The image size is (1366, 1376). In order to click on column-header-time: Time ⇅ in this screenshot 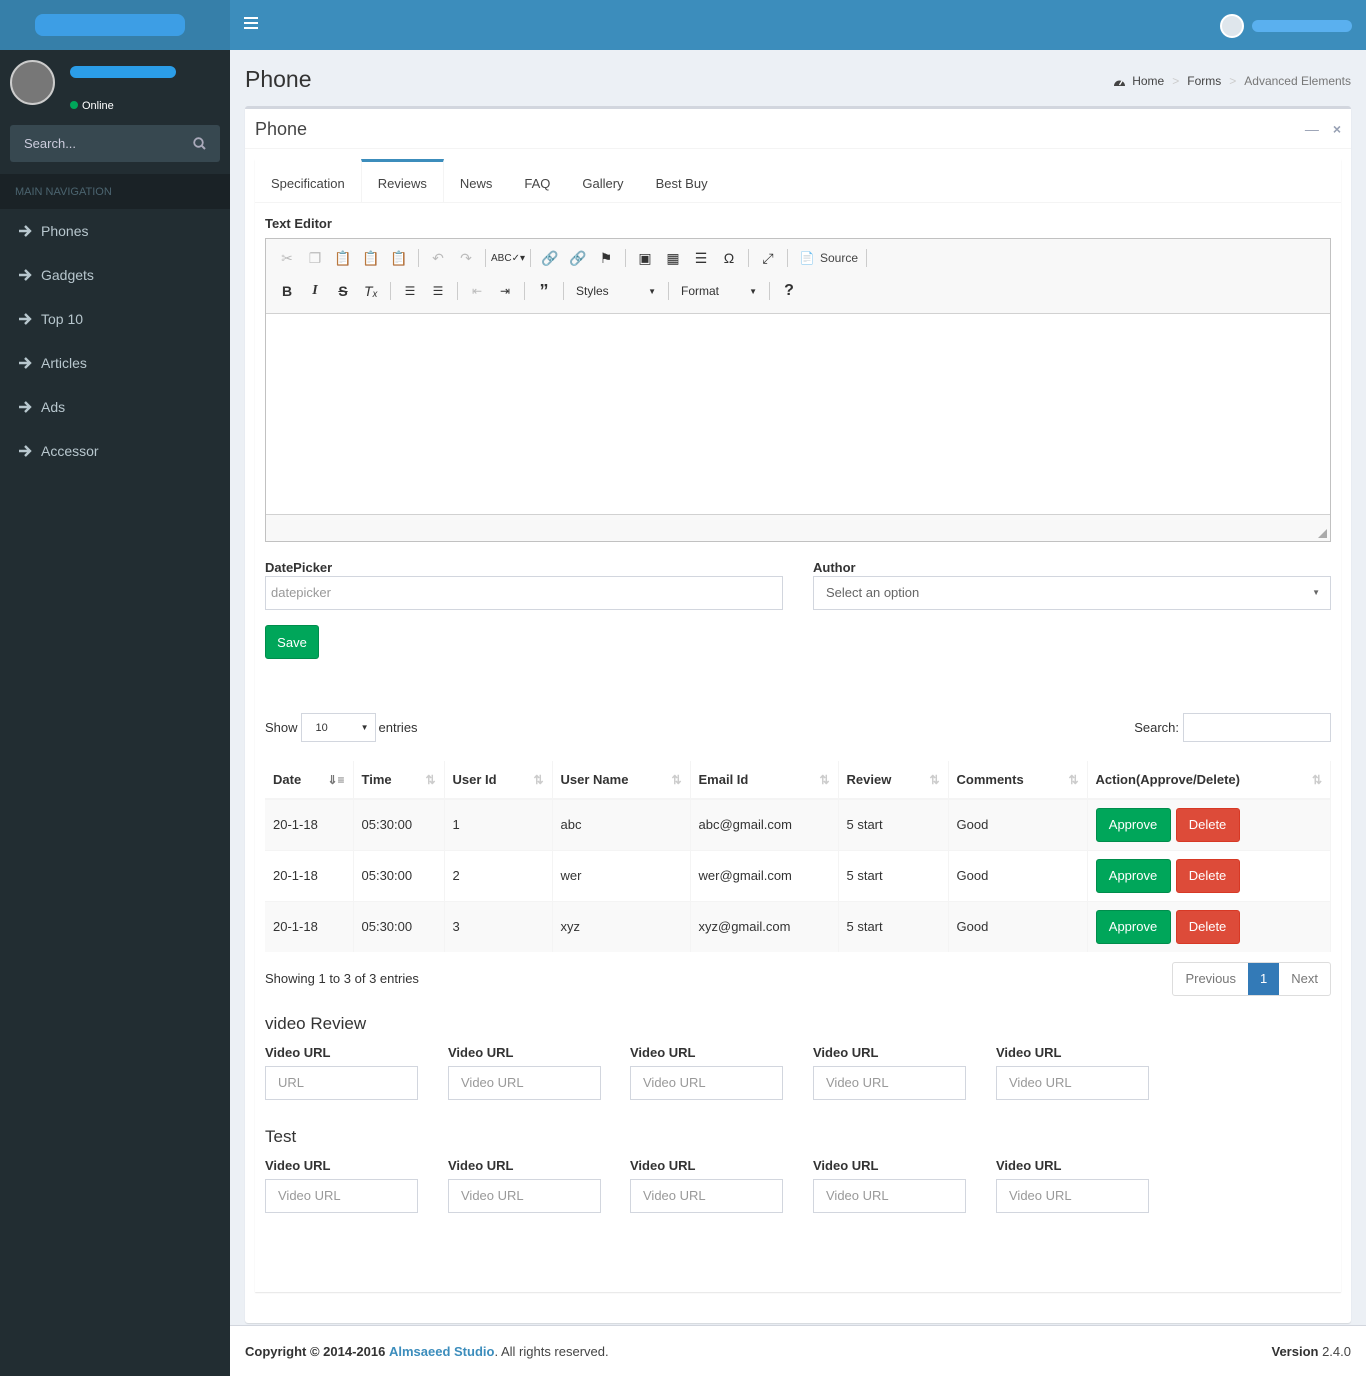, I will do `click(399, 780)`.